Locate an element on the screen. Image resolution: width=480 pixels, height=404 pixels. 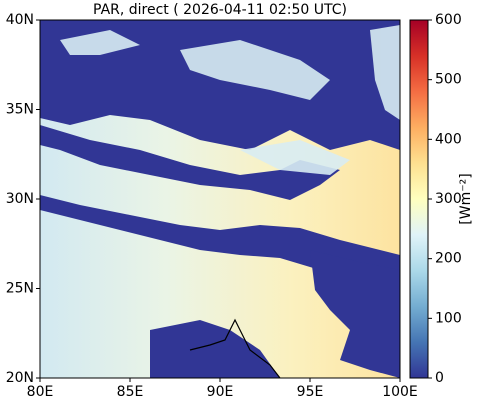
colorbar-label: [Wm⁻²] is located at coordinates (466, 198).